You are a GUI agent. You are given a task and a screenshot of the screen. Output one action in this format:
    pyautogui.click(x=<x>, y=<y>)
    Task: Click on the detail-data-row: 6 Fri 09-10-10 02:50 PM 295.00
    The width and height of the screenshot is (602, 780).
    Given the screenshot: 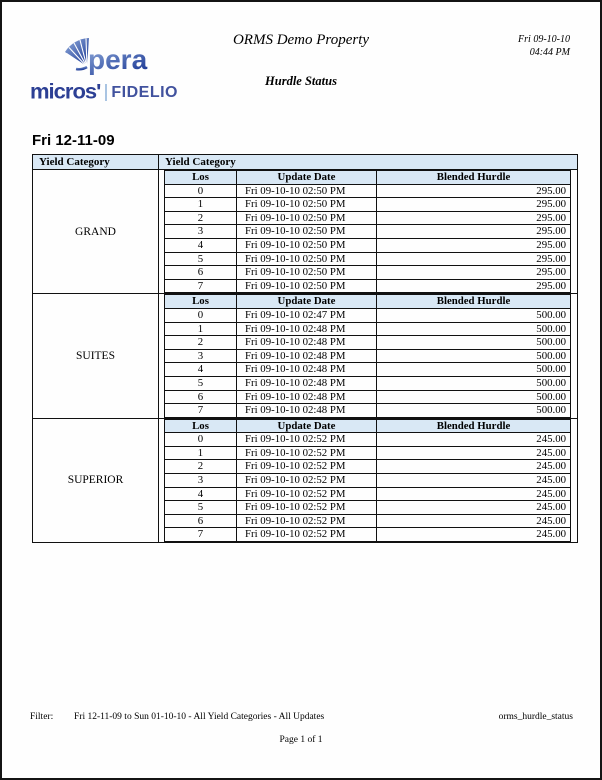 What is the action you would take?
    pyautogui.click(x=367, y=272)
    